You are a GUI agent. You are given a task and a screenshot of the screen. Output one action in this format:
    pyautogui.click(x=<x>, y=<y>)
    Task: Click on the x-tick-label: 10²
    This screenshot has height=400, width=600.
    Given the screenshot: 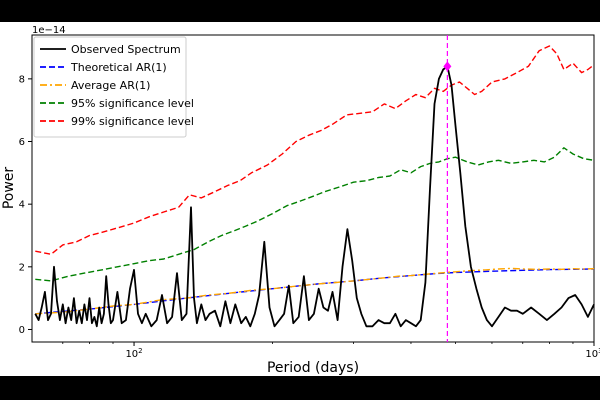 What is the action you would take?
    pyautogui.click(x=133, y=353)
    